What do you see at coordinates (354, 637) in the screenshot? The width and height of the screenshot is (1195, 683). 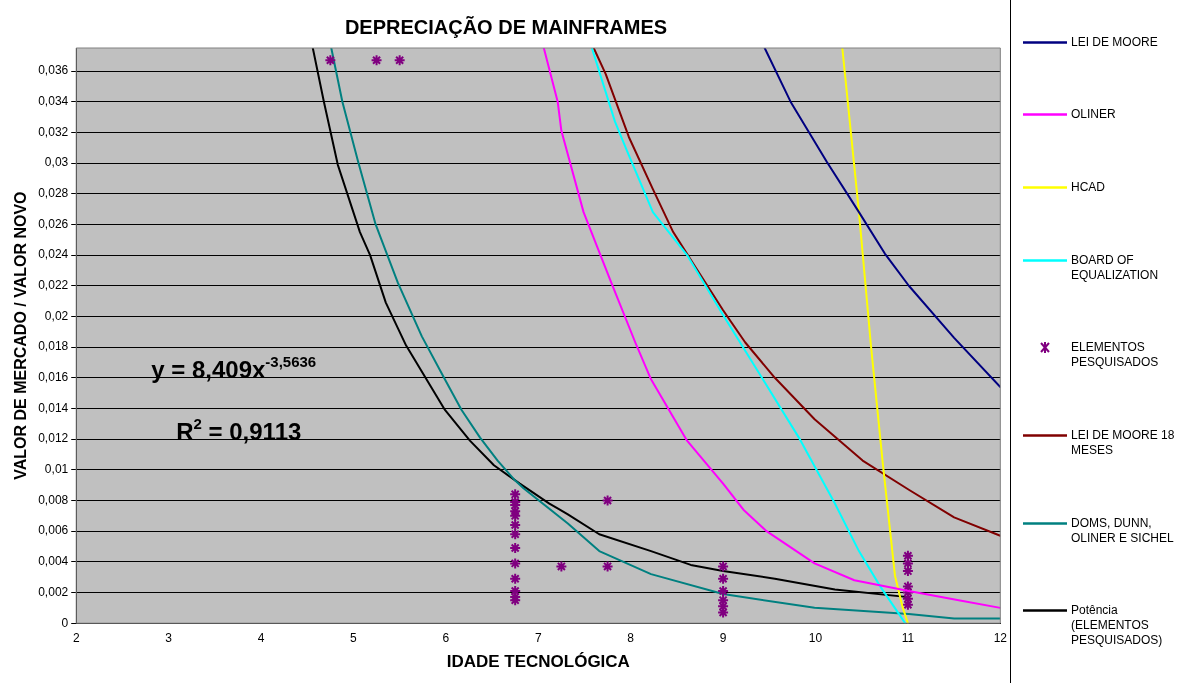 I see `x-tick-label: 5` at bounding box center [354, 637].